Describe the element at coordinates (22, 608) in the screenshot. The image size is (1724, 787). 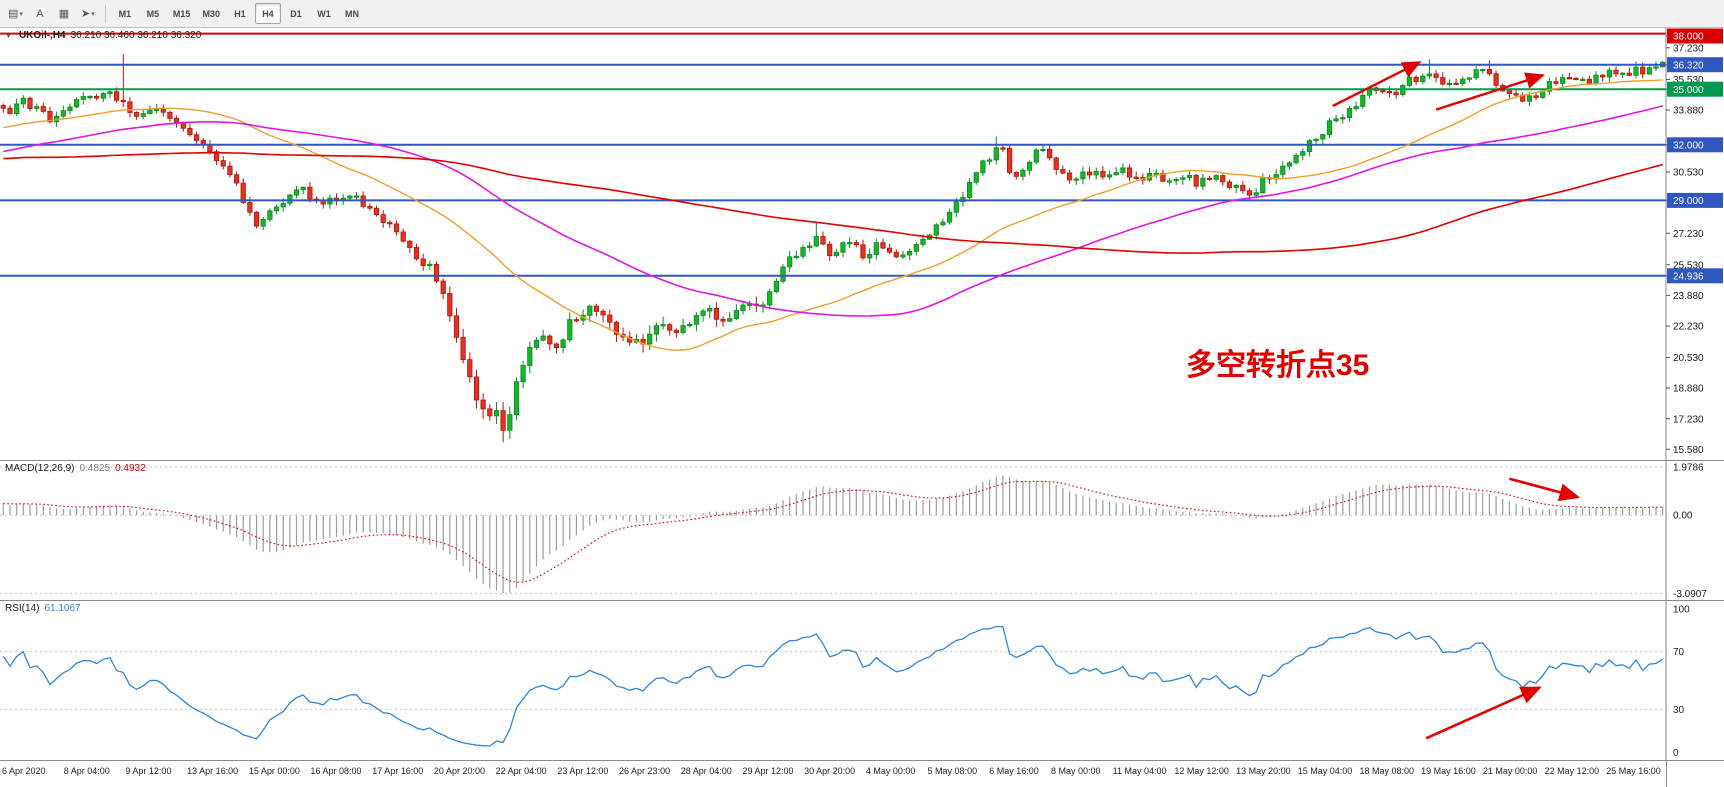
I see `rsi-name: RSI(14)` at that location.